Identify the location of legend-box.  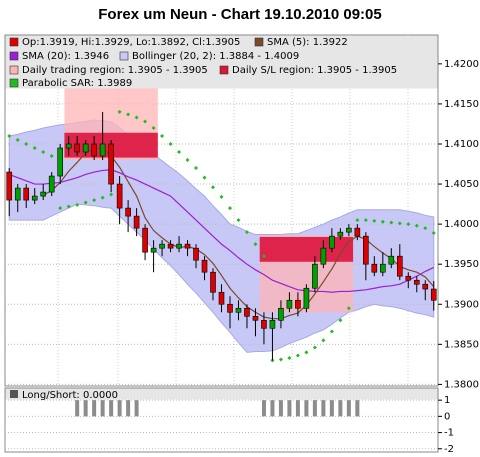
(221, 62).